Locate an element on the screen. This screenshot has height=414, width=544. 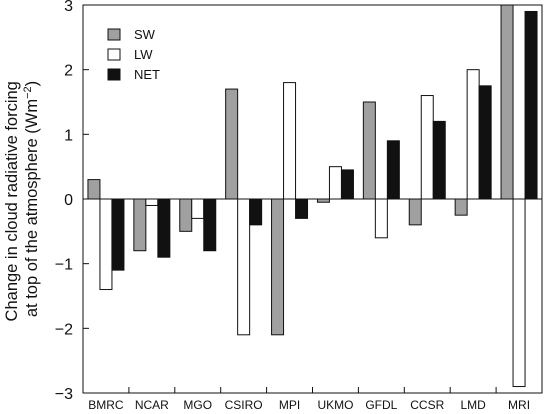
y-tick-label: −2 is located at coordinates (64, 329).